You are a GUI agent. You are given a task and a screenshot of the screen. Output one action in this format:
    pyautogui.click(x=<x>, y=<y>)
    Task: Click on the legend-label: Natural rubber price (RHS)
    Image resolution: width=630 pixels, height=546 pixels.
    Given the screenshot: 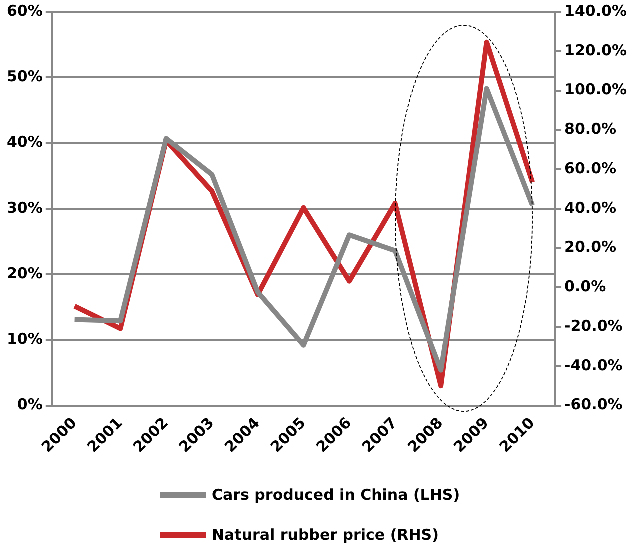 What is the action you would take?
    pyautogui.click(x=325, y=535)
    